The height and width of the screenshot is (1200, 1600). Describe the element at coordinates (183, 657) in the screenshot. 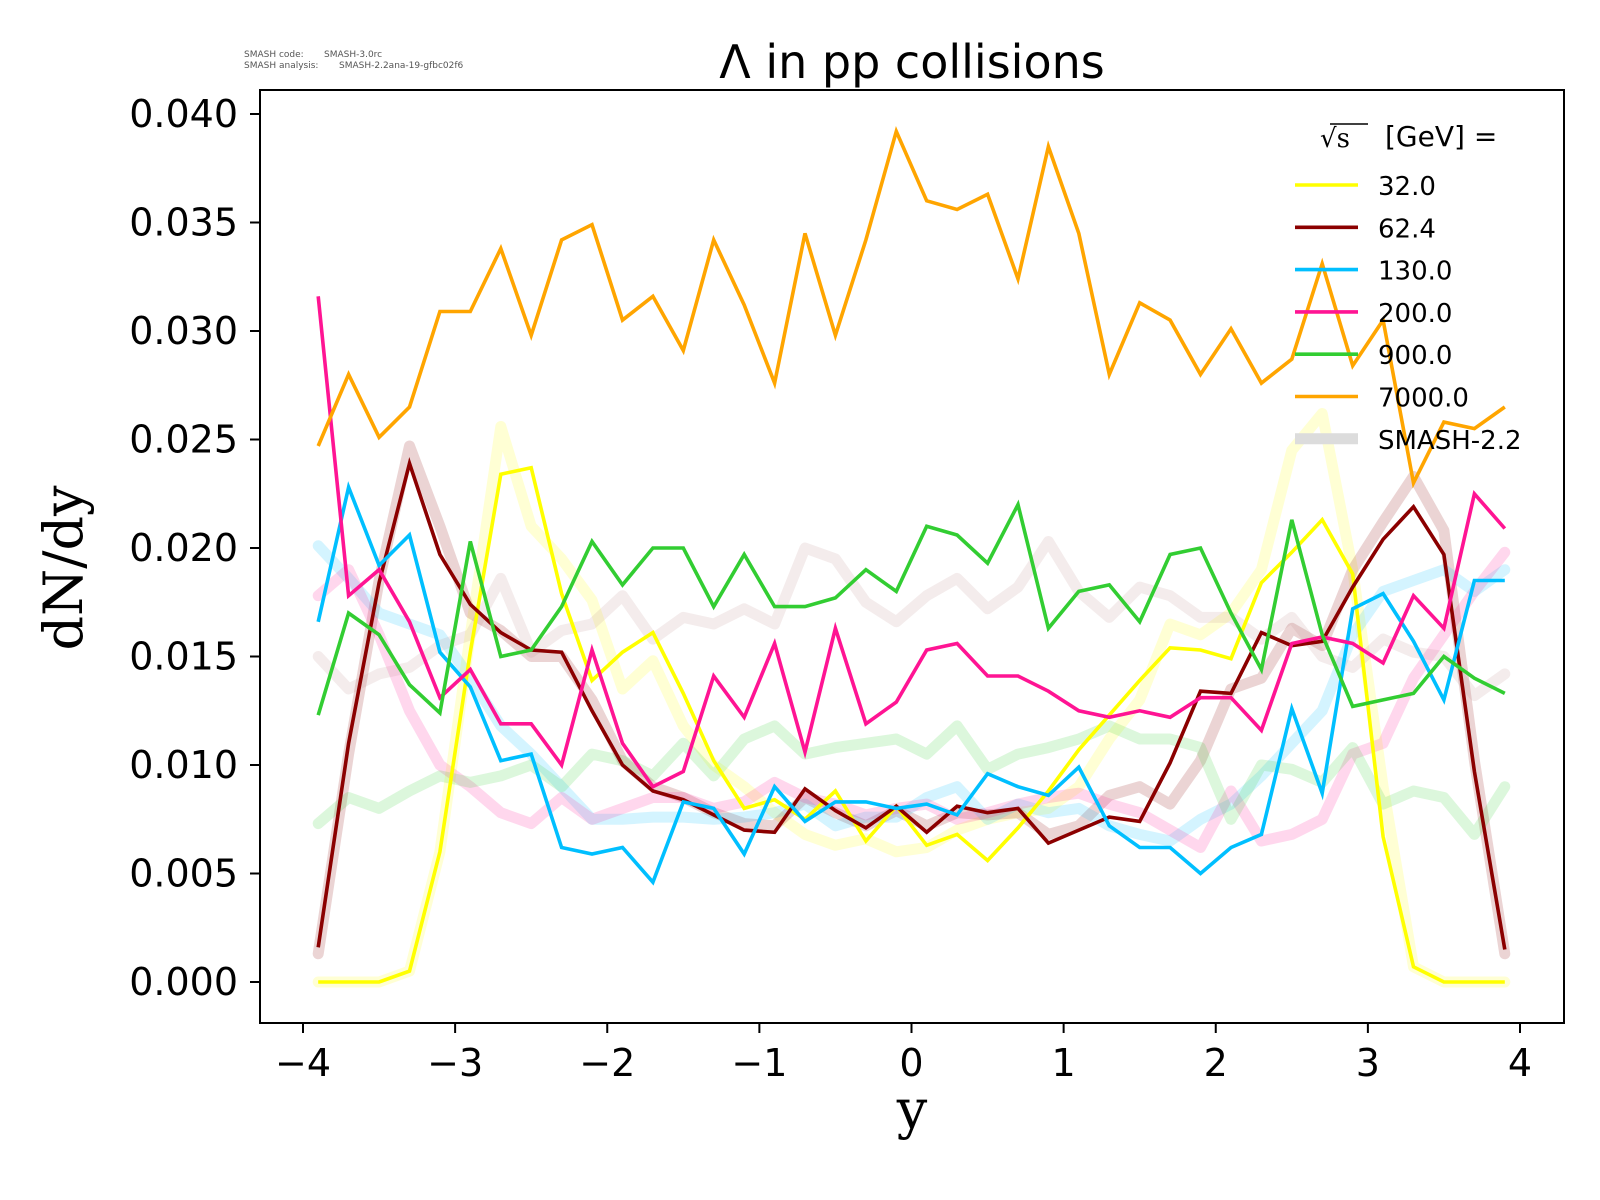

I see `y-tick-label: 0.015` at that location.